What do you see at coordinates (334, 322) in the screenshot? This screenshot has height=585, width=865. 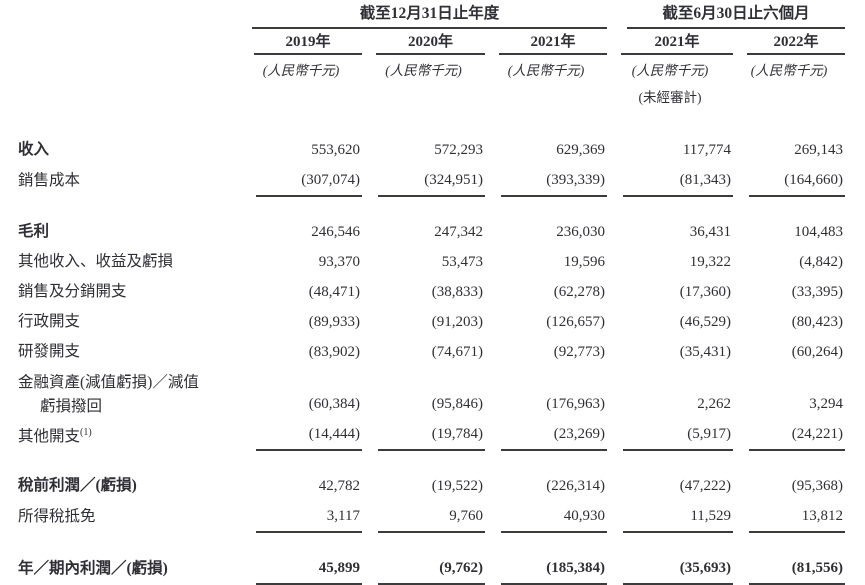 I see `cell-value: (89,933)` at bounding box center [334, 322].